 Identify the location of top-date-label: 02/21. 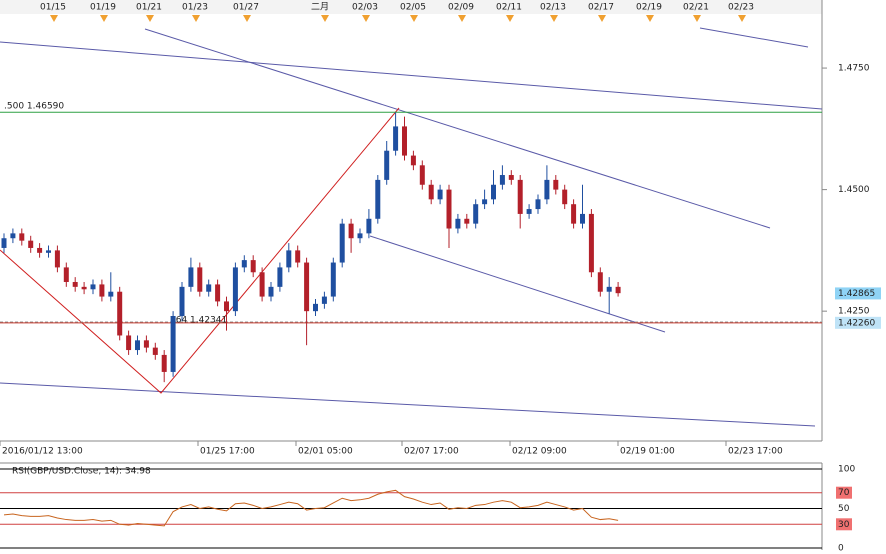
(696, 8).